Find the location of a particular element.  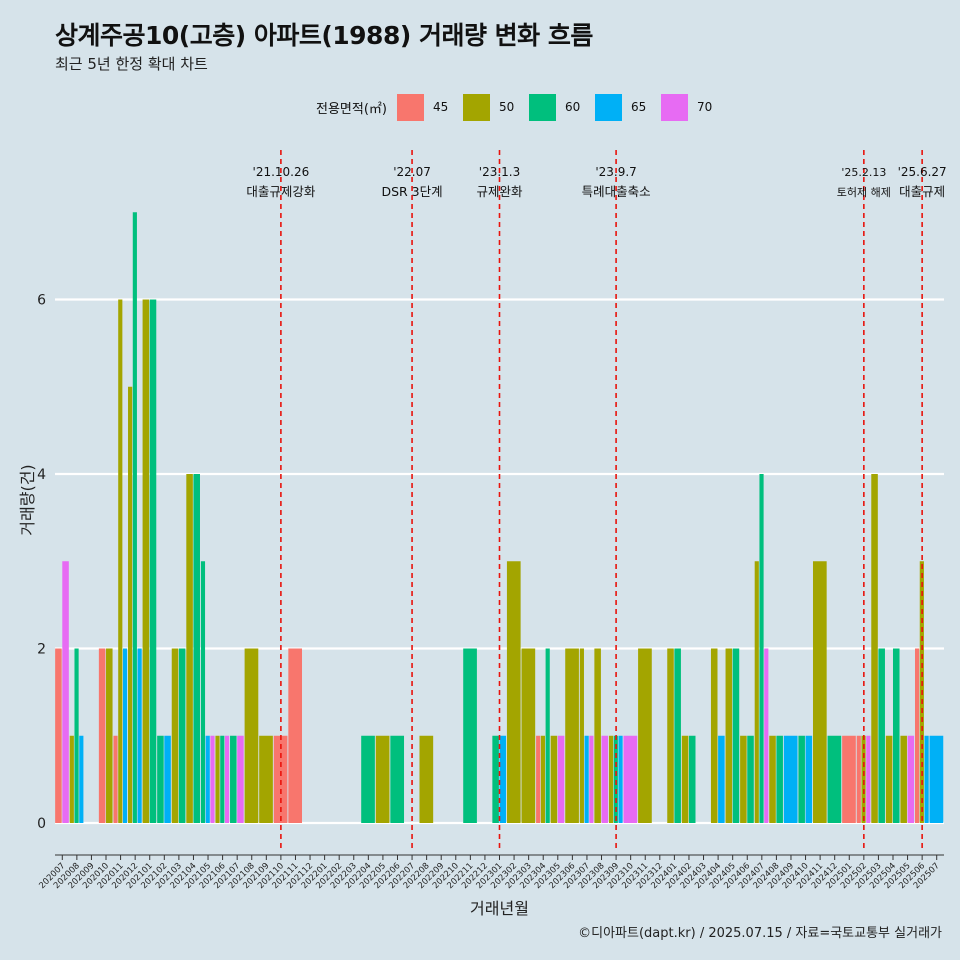

legend-label-50: 50 is located at coordinates (506, 107).